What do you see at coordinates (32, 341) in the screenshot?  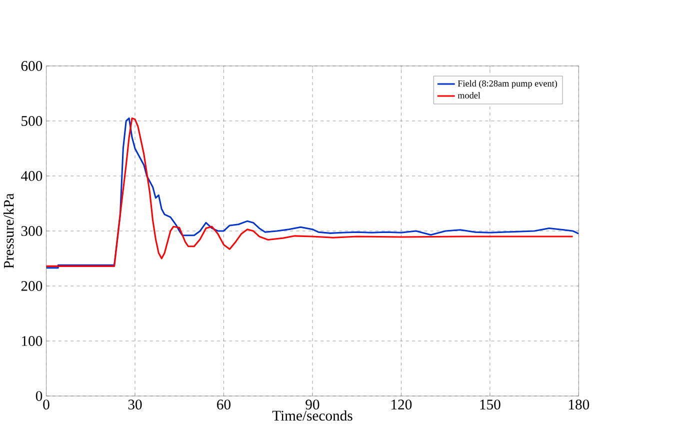 I see `y-tick-label: 100` at bounding box center [32, 341].